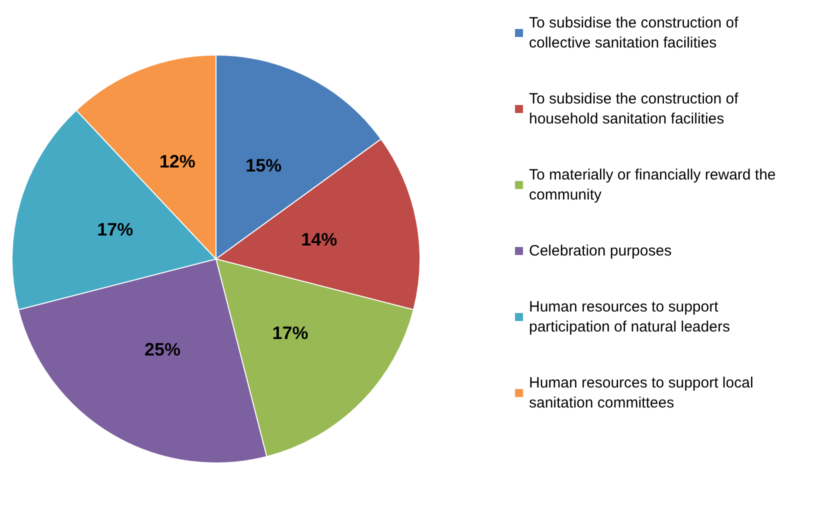 Image resolution: width=820 pixels, height=512 pixels. Describe the element at coordinates (643, 393) in the screenshot. I see `legend-label: Human resources to support local sanitation committees` at that location.